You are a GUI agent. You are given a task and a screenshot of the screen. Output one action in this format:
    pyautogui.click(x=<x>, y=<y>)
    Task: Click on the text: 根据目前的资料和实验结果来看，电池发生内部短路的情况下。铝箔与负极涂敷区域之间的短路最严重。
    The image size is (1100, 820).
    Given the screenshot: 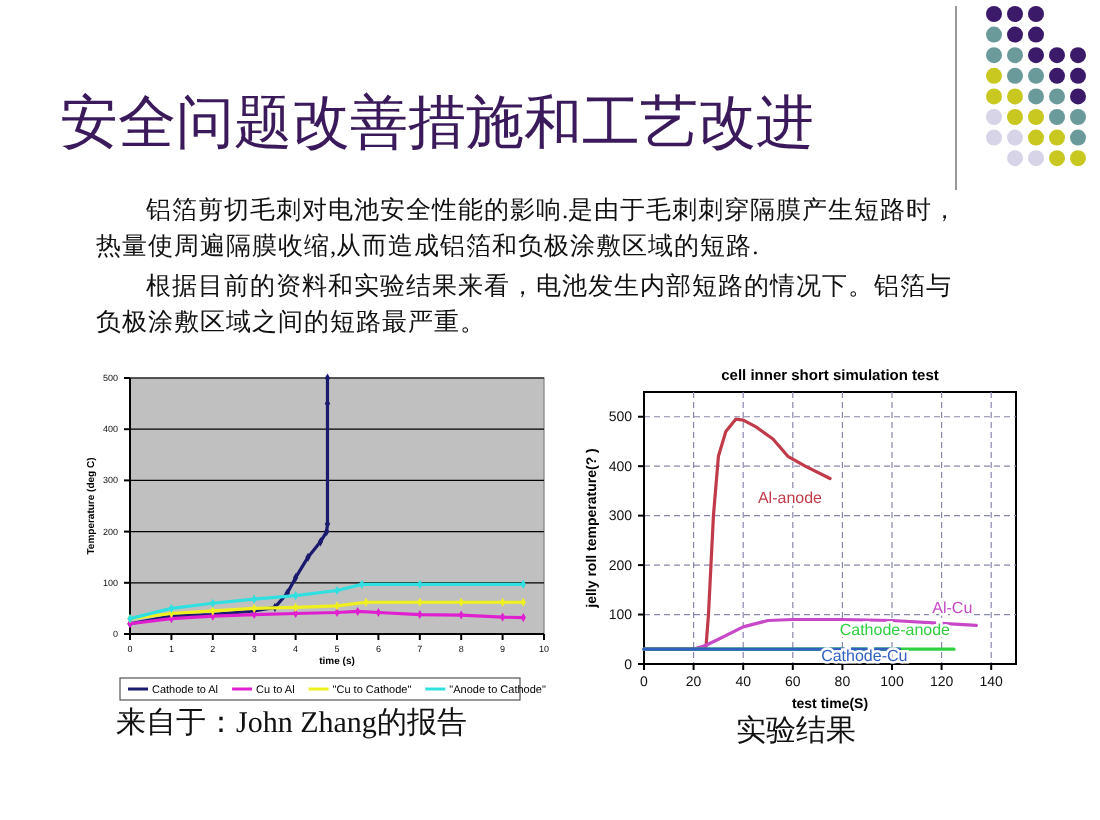 What is the action you would take?
    pyautogui.click(x=525, y=305)
    